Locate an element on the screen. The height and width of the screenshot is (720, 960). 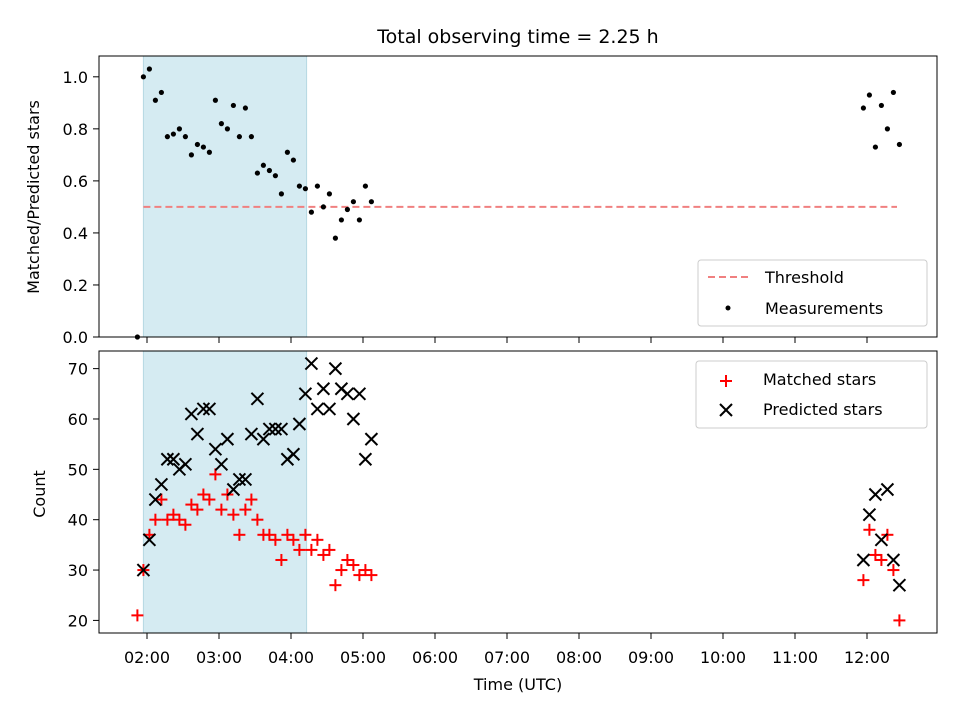
x-tick-label: 03:00 is located at coordinates (219, 657).